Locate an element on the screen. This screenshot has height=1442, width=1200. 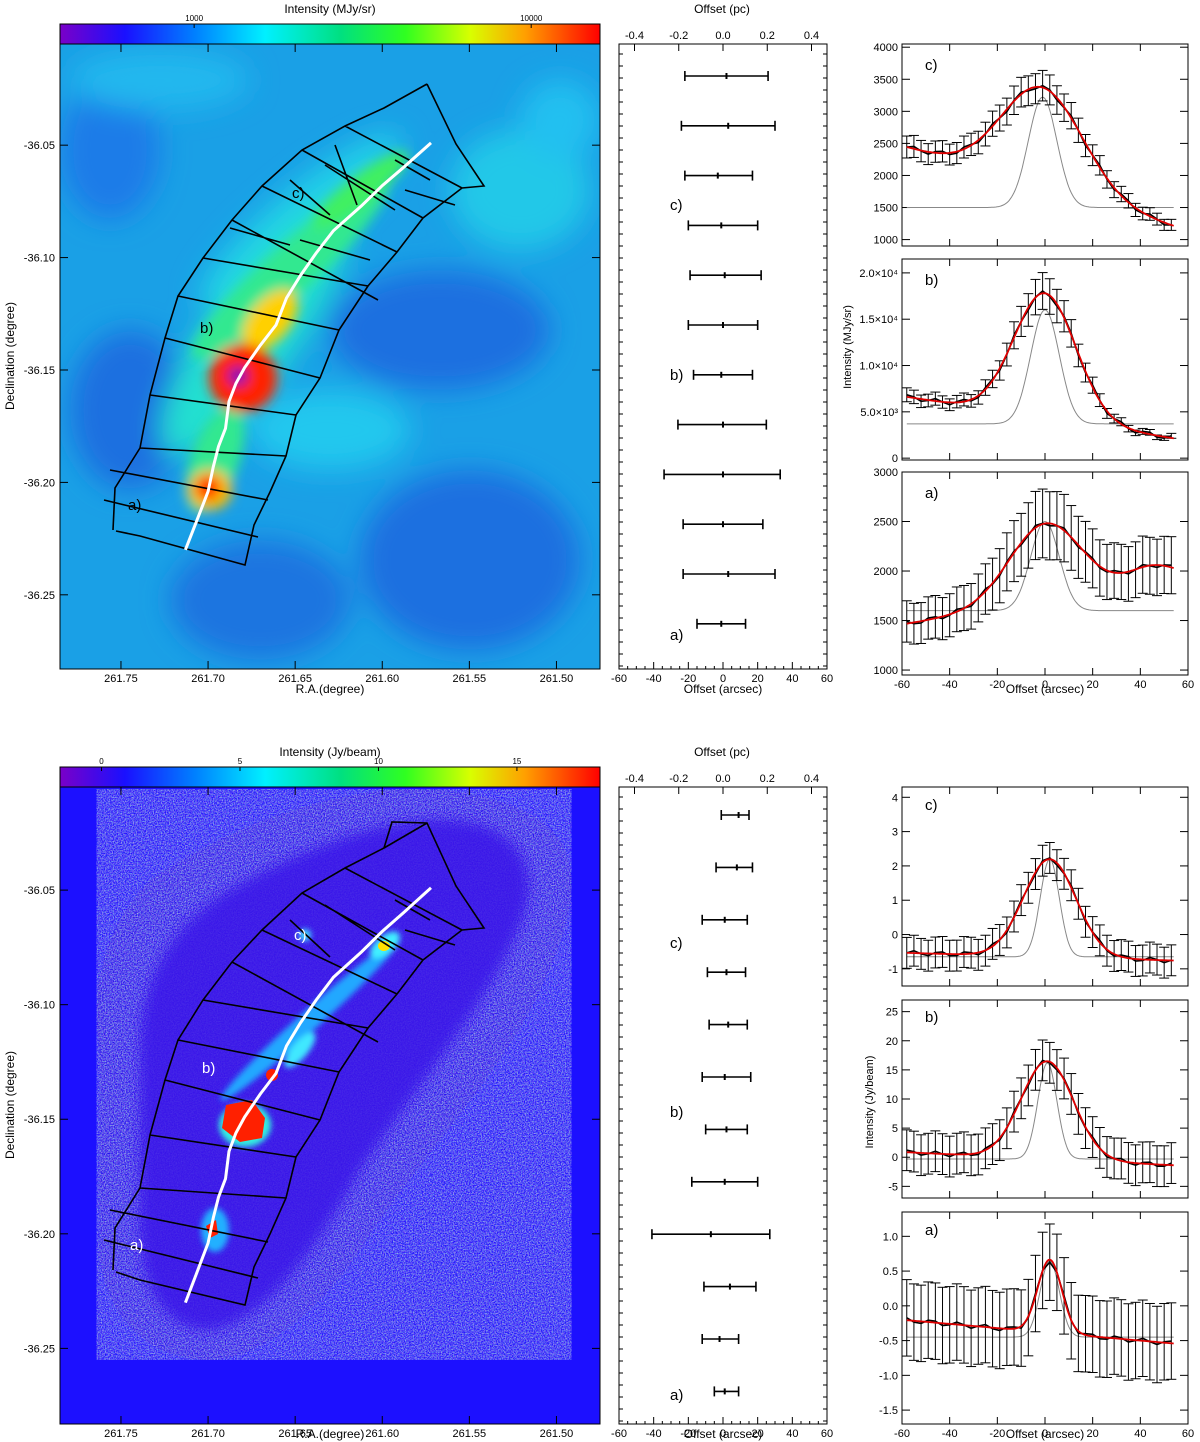
profile-ytick-label: 3500 is located at coordinates (886, 80).